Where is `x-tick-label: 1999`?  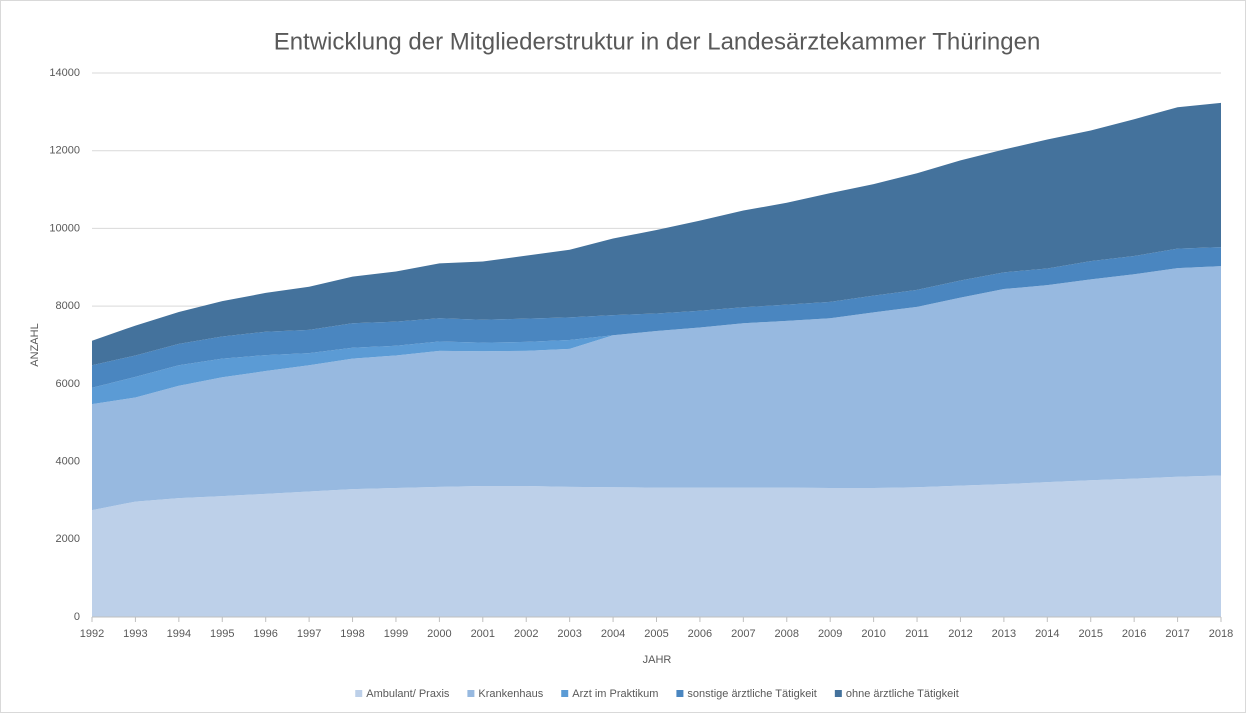 x-tick-label: 1999 is located at coordinates (396, 634).